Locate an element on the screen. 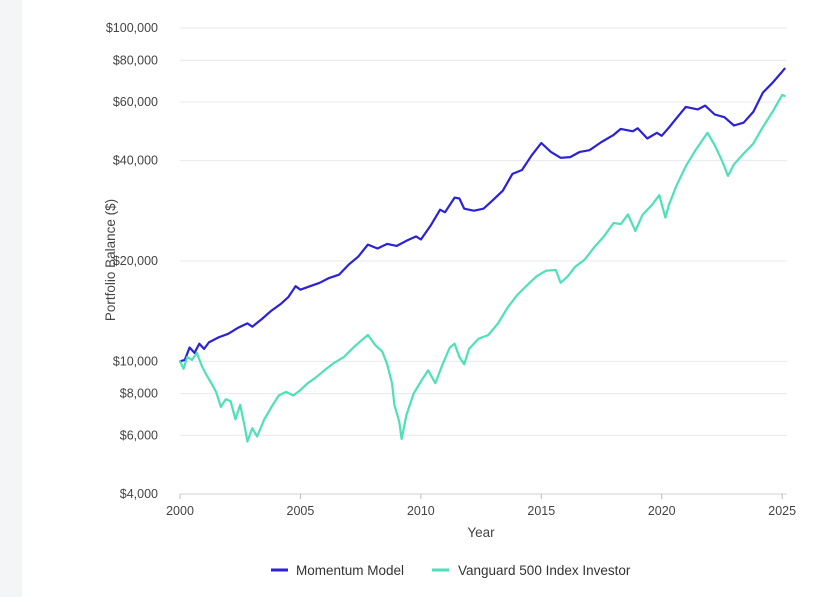 This screenshot has height=597, width=819. y-tick-label: $6,000 is located at coordinates (139, 435).